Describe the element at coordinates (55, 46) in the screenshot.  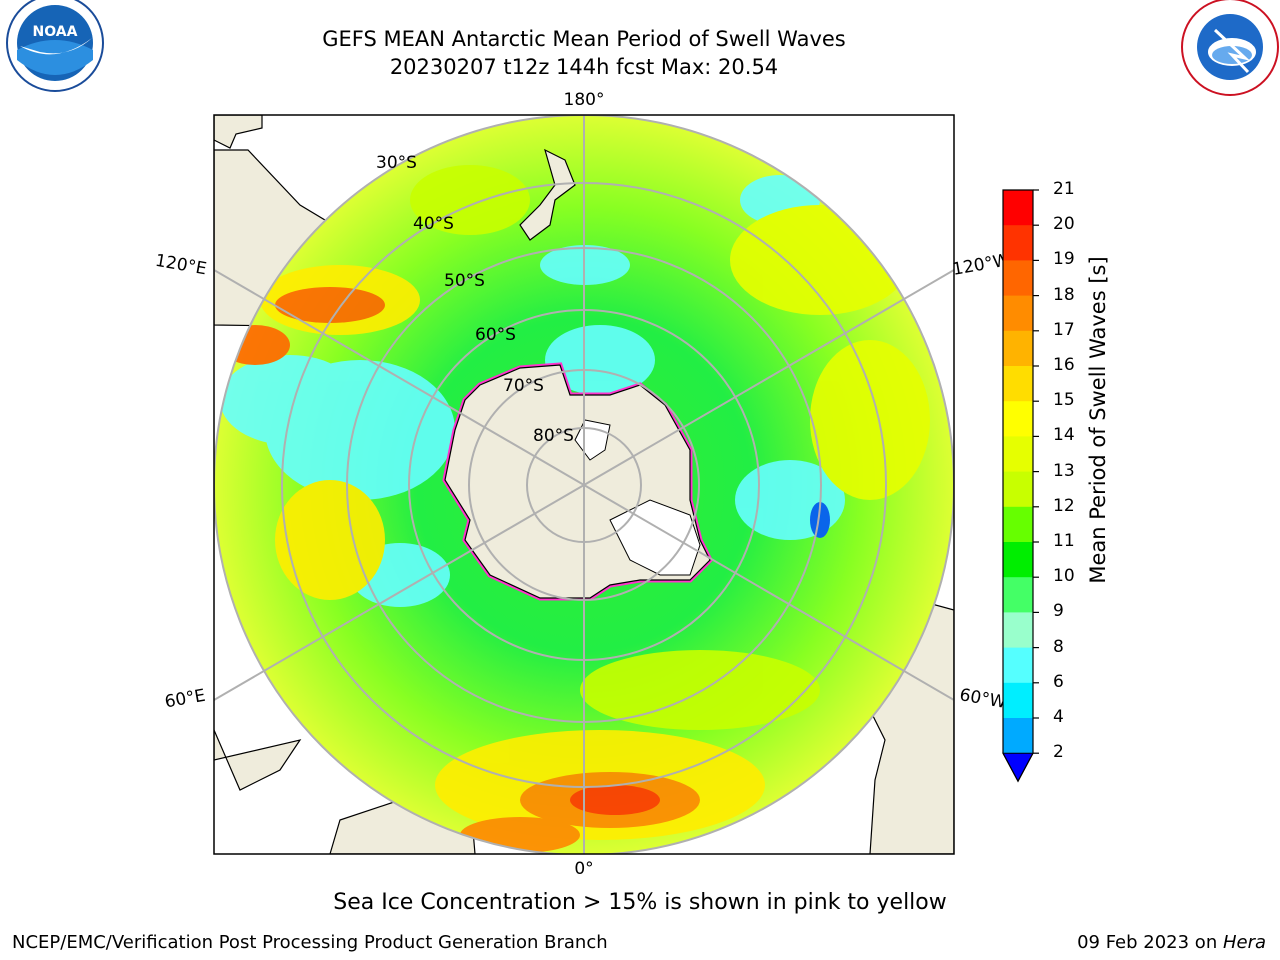
I see `noaa-logo: NOAA` at that location.